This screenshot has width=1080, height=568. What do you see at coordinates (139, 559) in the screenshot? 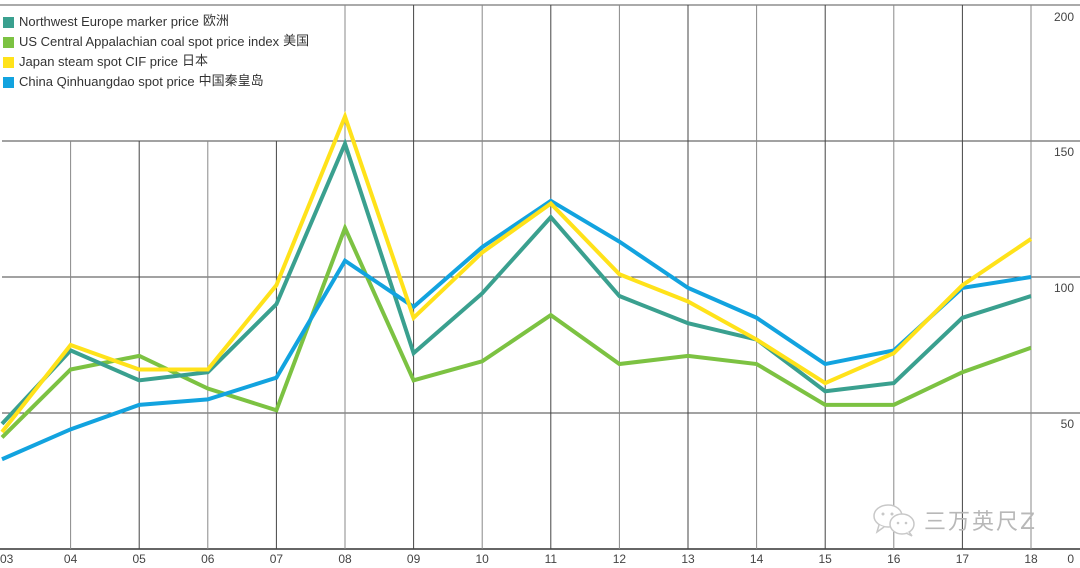
I see `x-tick-label: 05` at bounding box center [139, 559].